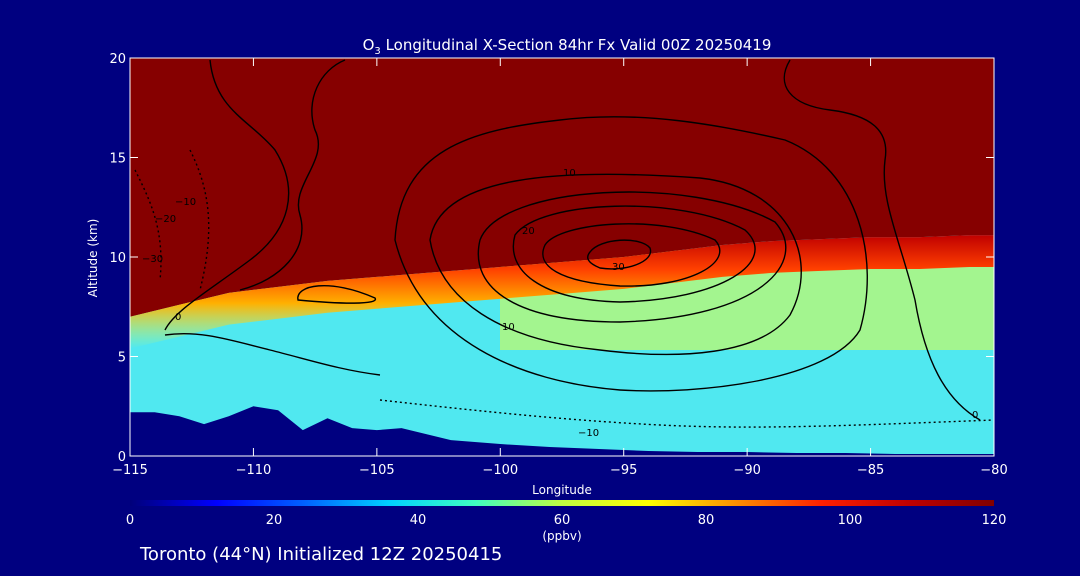 The image size is (1080, 576). Describe the element at coordinates (618, 267) in the screenshot. I see `contour-label: 30` at that location.